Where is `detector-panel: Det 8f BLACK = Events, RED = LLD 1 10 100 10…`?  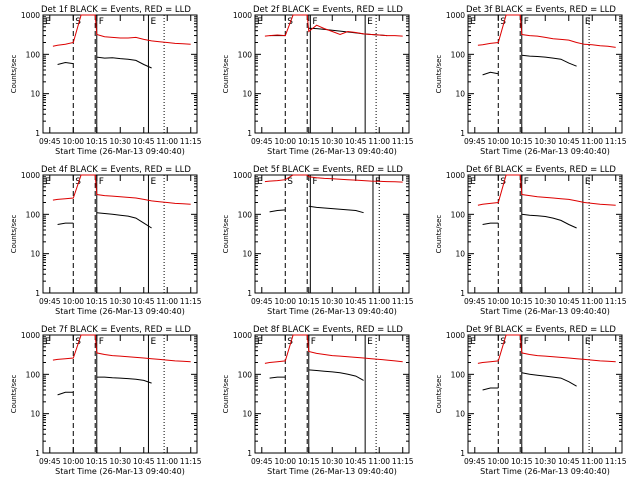 detector-panel: Det 8f BLACK = Events, RED = LLD 1 10 100 10… is located at coordinates (318, 400).